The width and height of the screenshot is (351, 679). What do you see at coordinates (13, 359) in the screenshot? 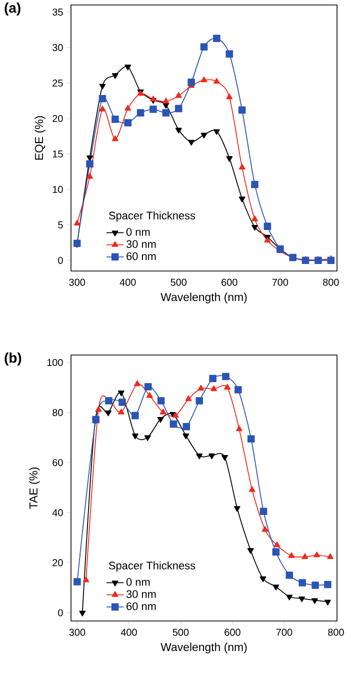
I see `chart-title: (b)` at bounding box center [13, 359].